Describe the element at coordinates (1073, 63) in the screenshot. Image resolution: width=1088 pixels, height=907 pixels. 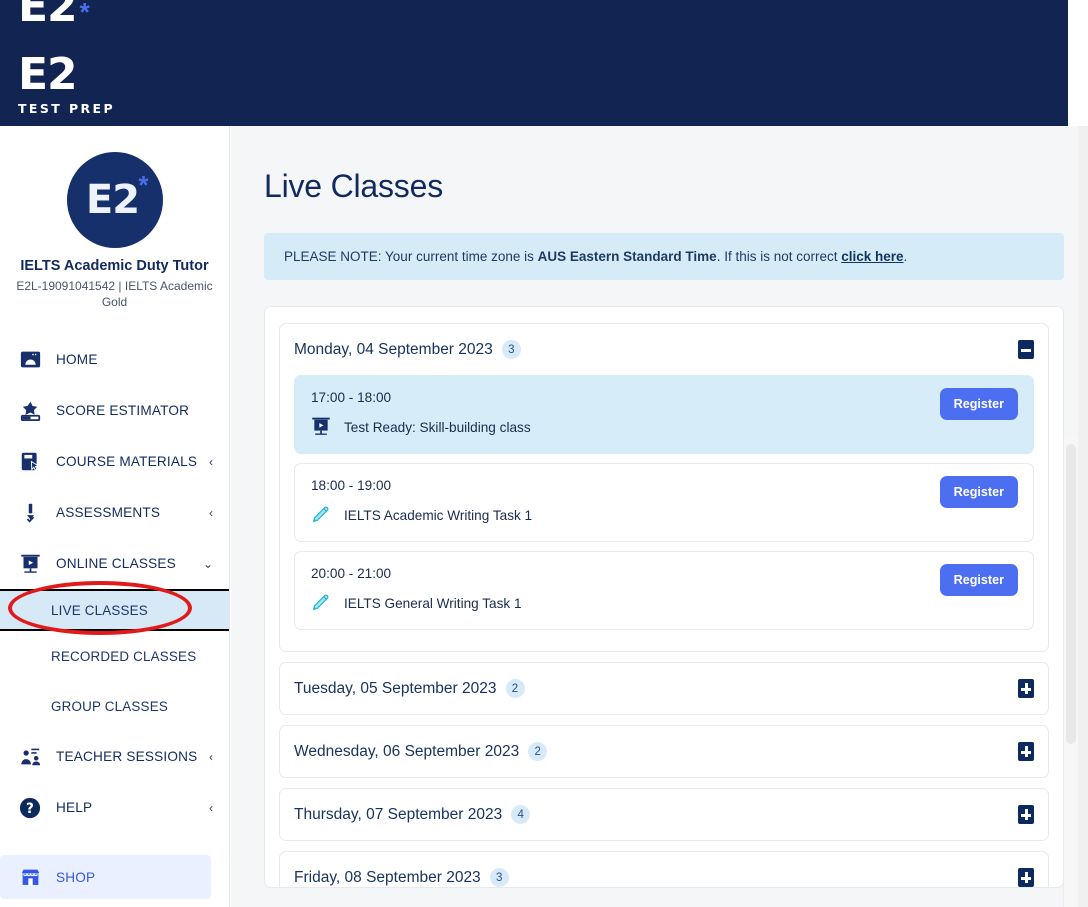
I see `topbar-right-gap` at that location.